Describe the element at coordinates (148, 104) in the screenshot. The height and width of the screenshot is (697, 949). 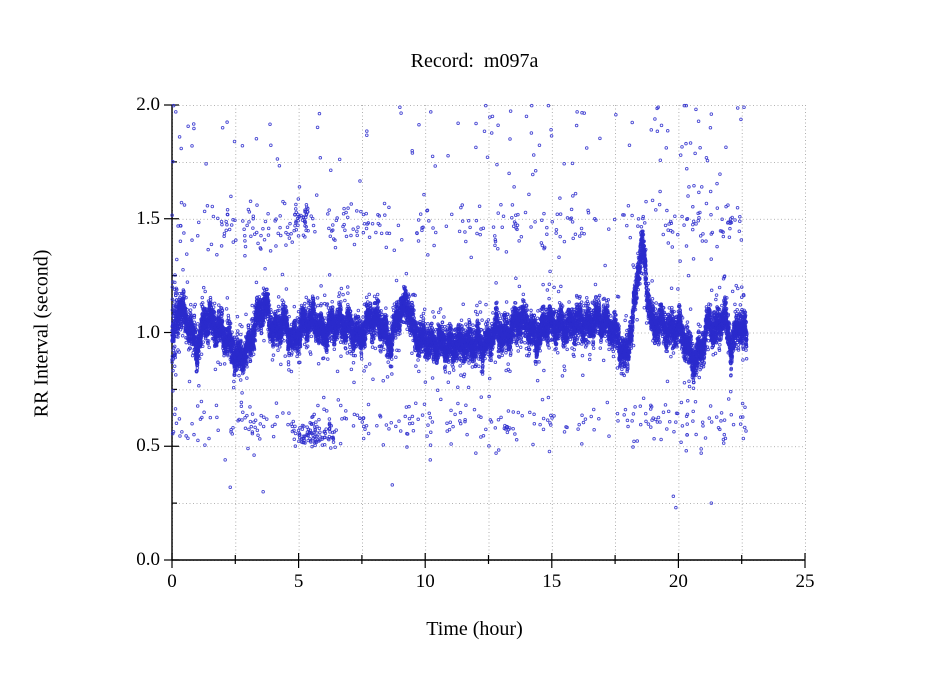
I see `y-tick-label: 2.0` at that location.